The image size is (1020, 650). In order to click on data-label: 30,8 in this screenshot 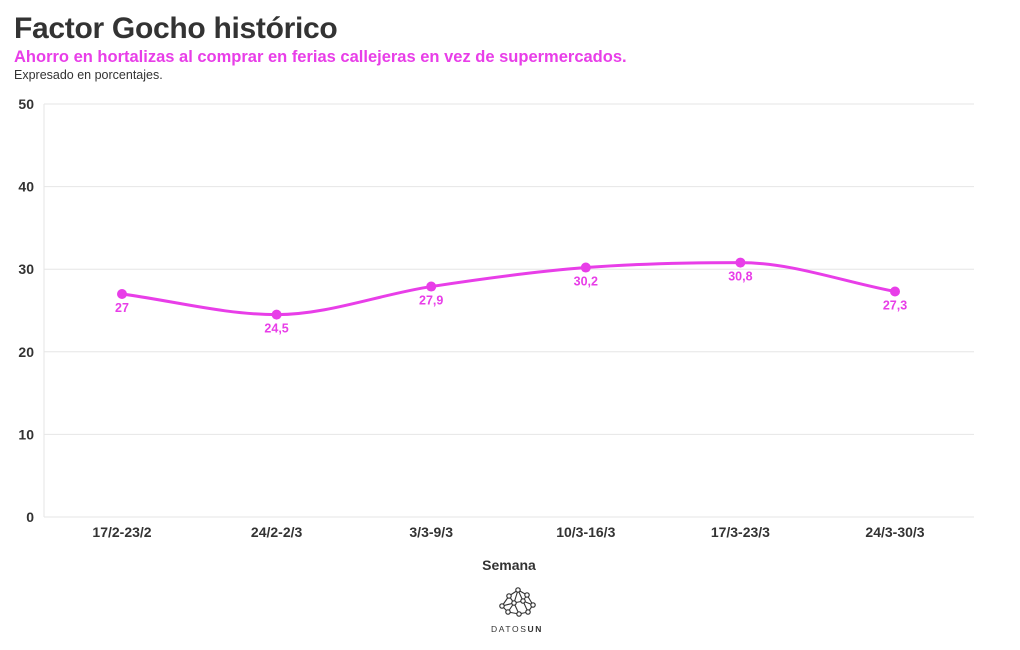, I will do `click(740, 277)`.